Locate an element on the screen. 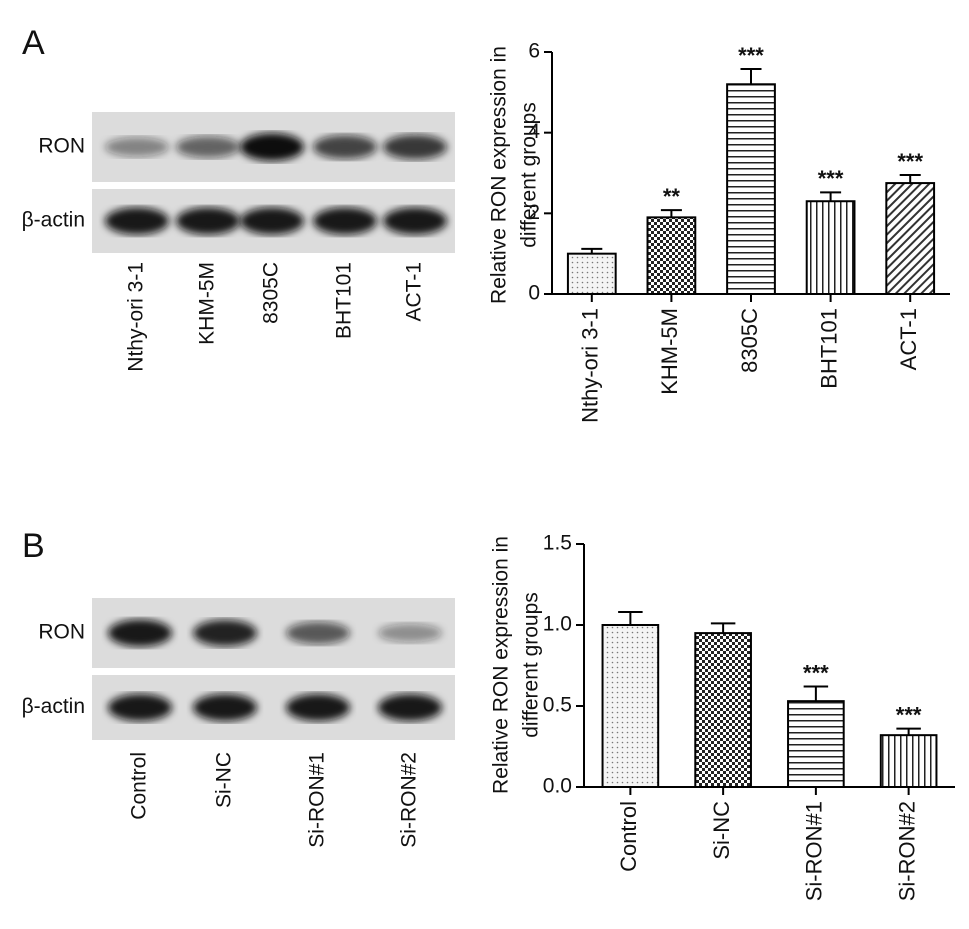  y-tick-label: 1.0 is located at coordinates (557, 624).